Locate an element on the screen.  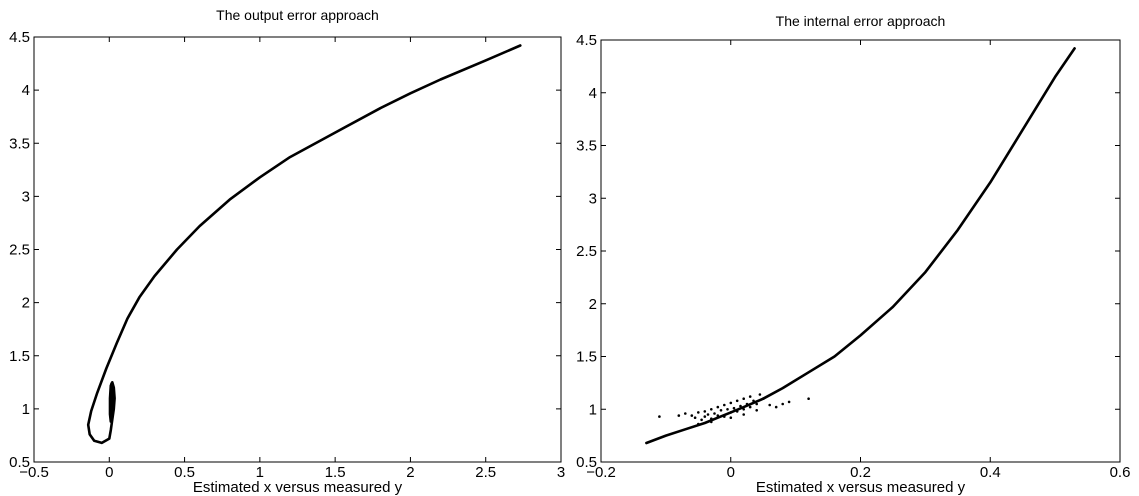
x-tick-label: 0.2 is located at coordinates (860, 472).